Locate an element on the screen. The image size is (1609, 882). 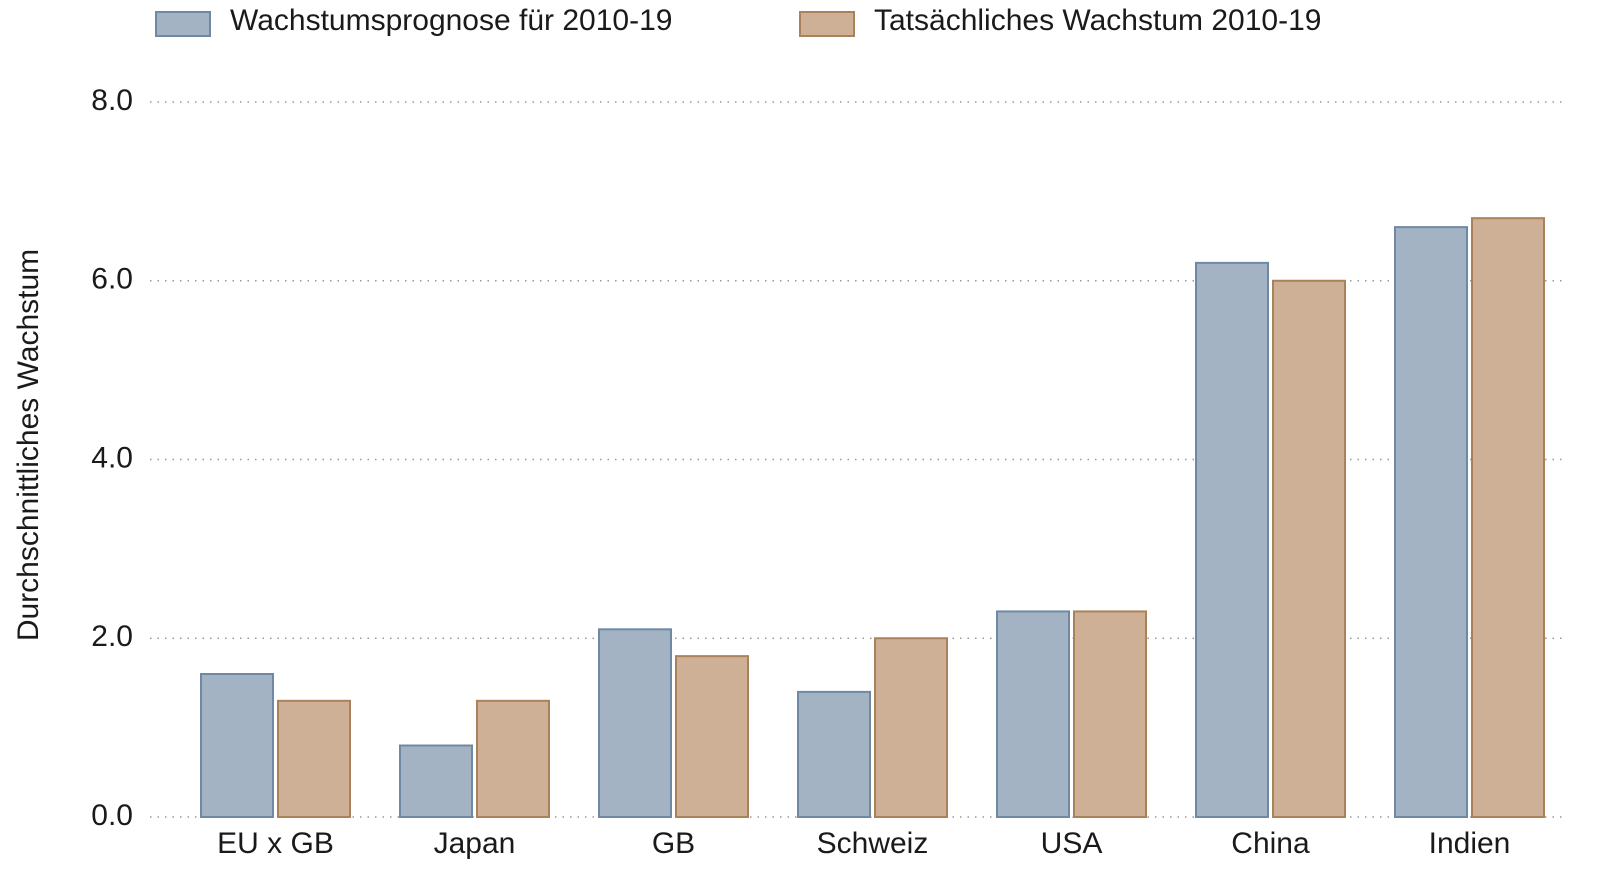
y-tick-label: 4.0 is located at coordinates (112, 457).